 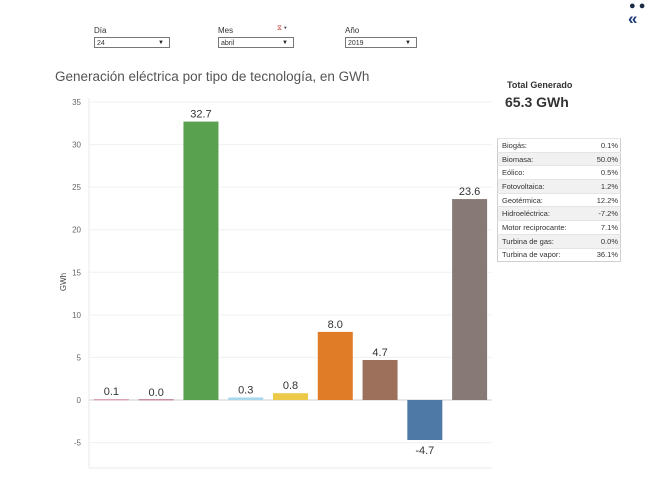 I want to click on technology-share: 7.1%, so click(x=603, y=227).